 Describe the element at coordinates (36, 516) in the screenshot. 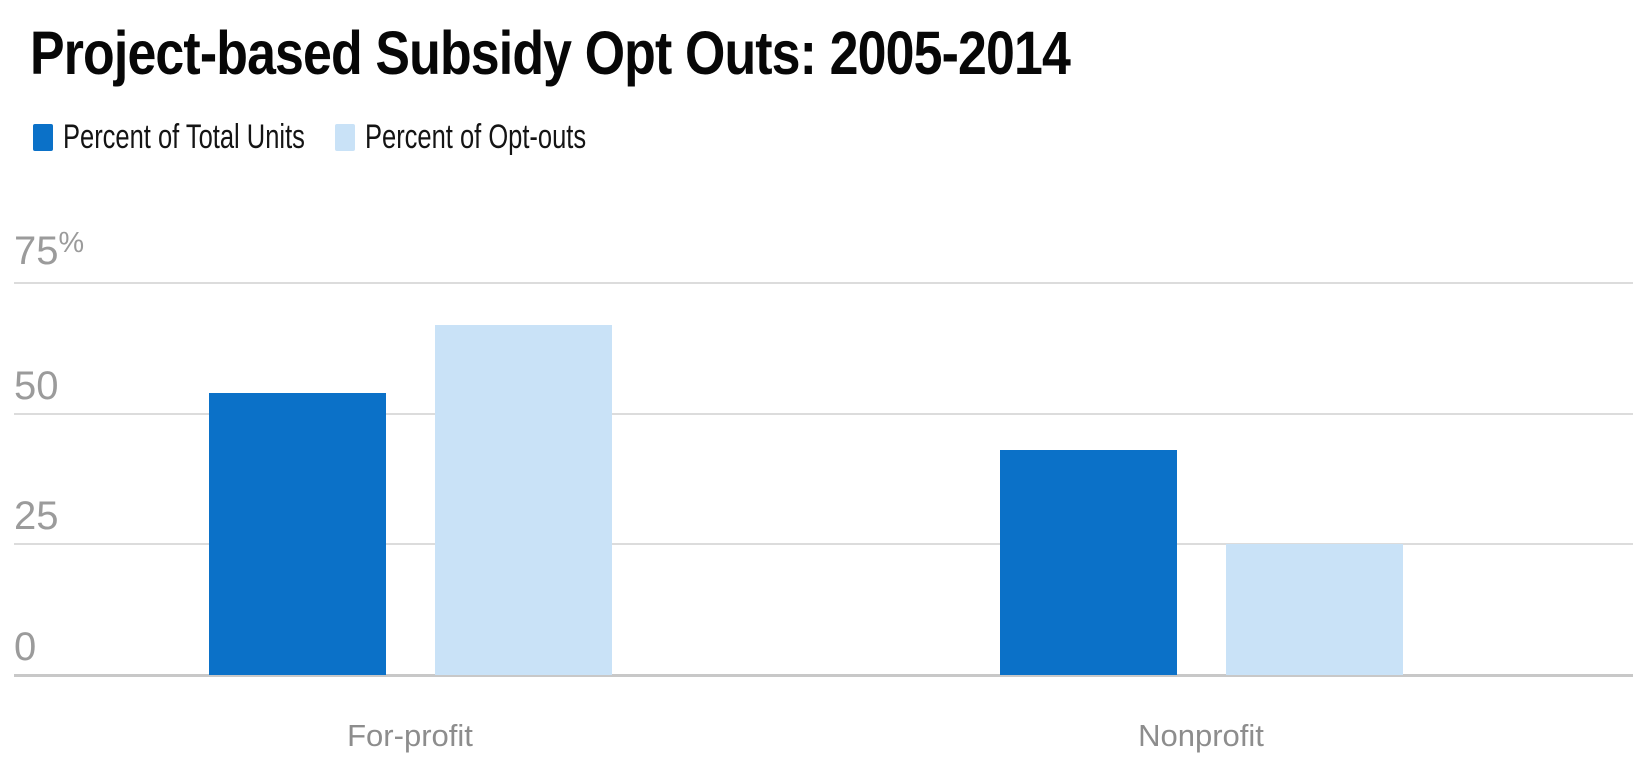

I see `y-tick-label-25: 25` at that location.